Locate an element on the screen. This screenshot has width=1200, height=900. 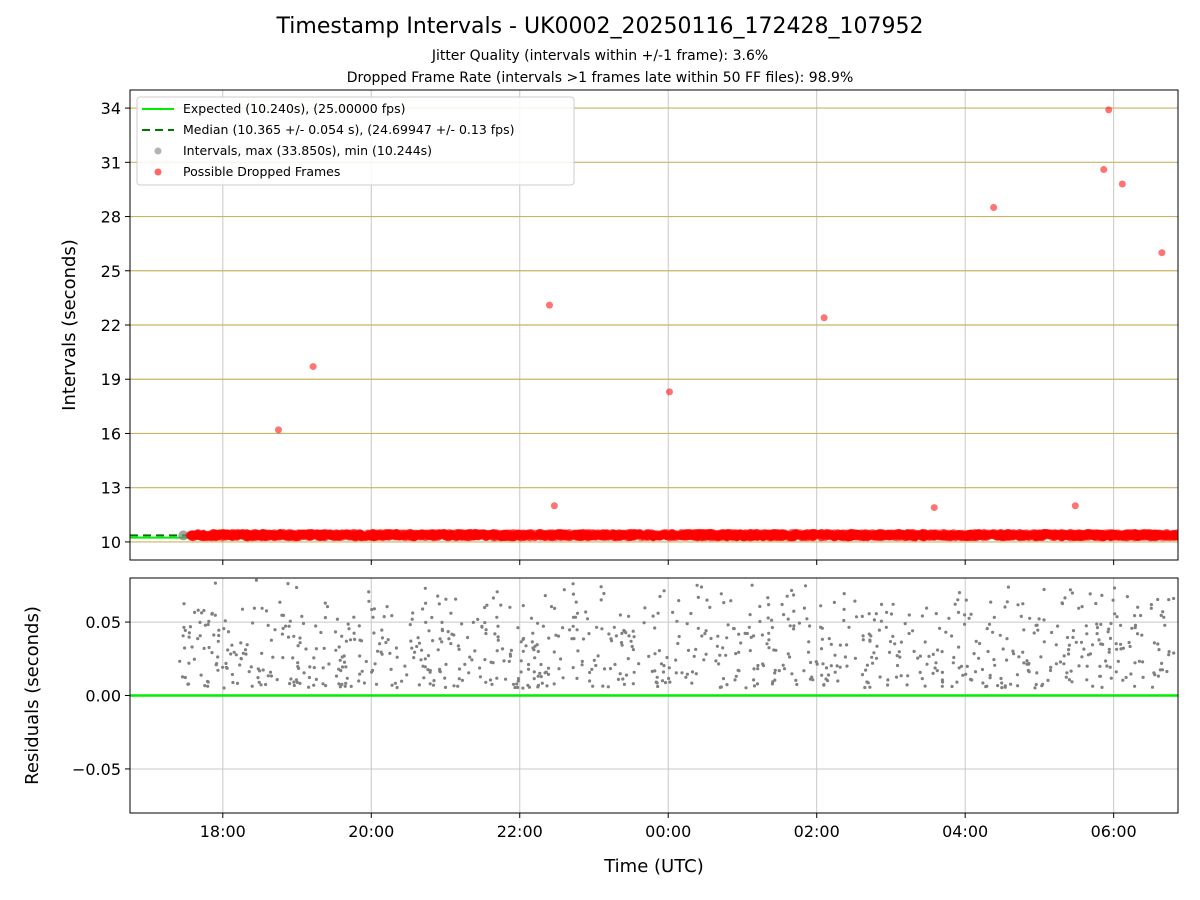
bot-xtick-label: 04:00 is located at coordinates (965, 831).